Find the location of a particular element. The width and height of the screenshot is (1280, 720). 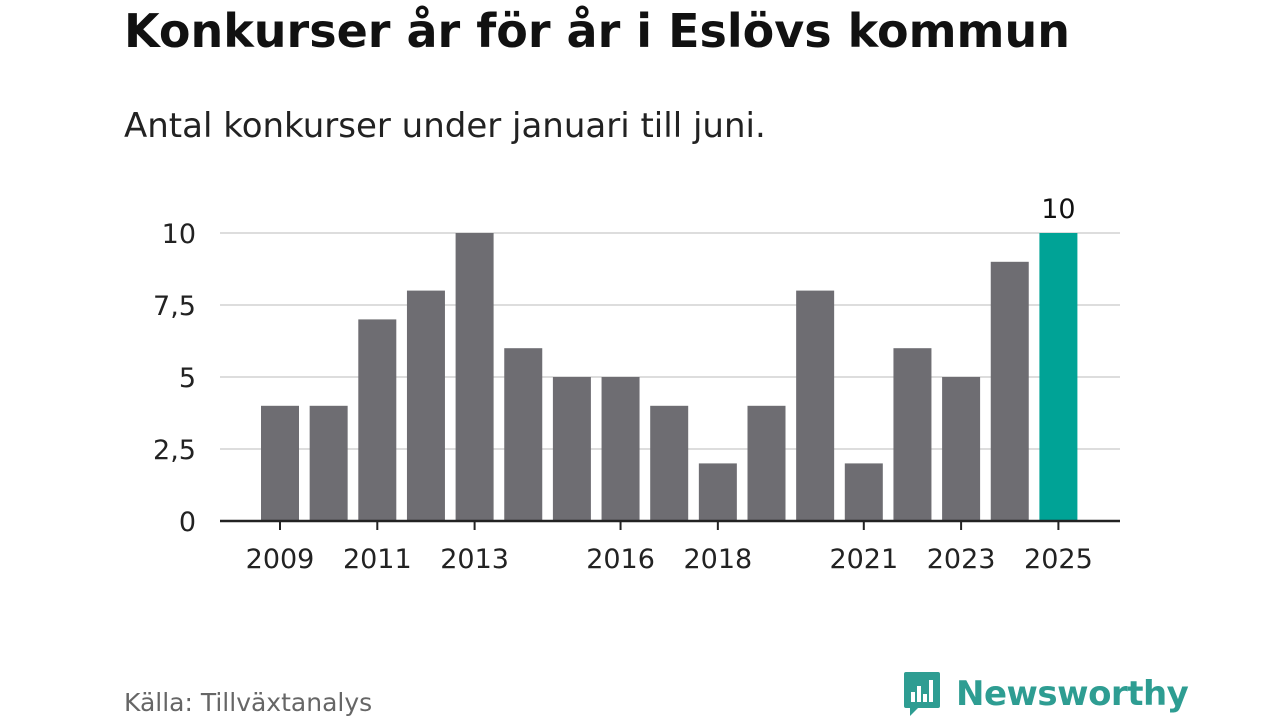

bar-2017 is located at coordinates (669, 463).